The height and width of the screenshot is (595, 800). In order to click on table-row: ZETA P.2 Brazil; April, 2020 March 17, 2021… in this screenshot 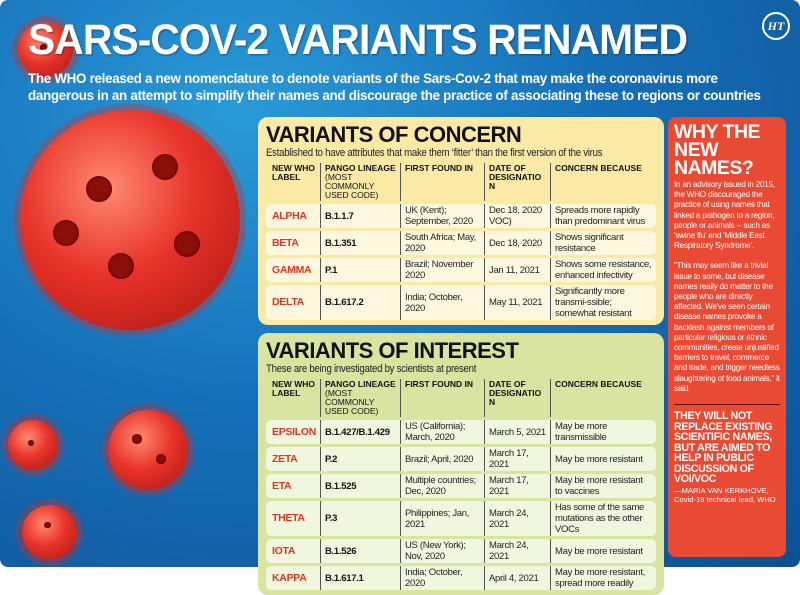, I will do `click(461, 459)`.